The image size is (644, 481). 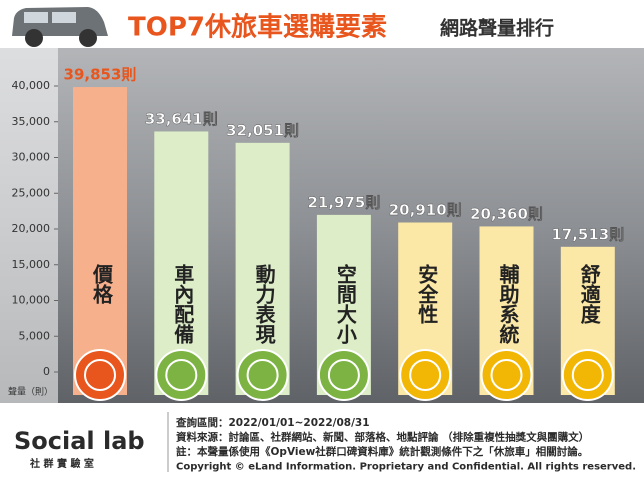 What do you see at coordinates (31, 157) in the screenshot?
I see `y-tick-label: 30,000` at bounding box center [31, 157].